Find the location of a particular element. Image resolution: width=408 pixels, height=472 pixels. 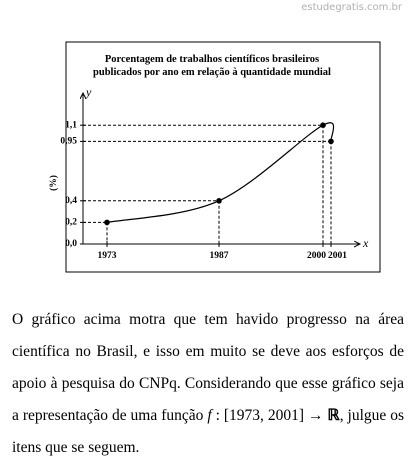

y-tick-label: 0,4 is located at coordinates (71, 201).